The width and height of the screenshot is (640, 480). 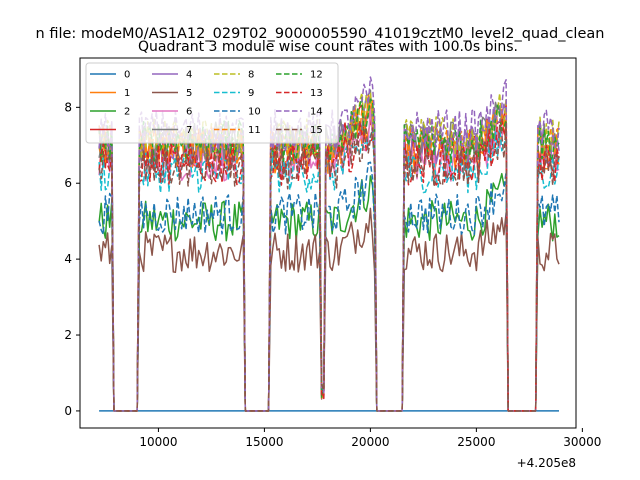 What do you see at coordinates (476, 442) in the screenshot?
I see `x-tick-label: 25000` at bounding box center [476, 442].